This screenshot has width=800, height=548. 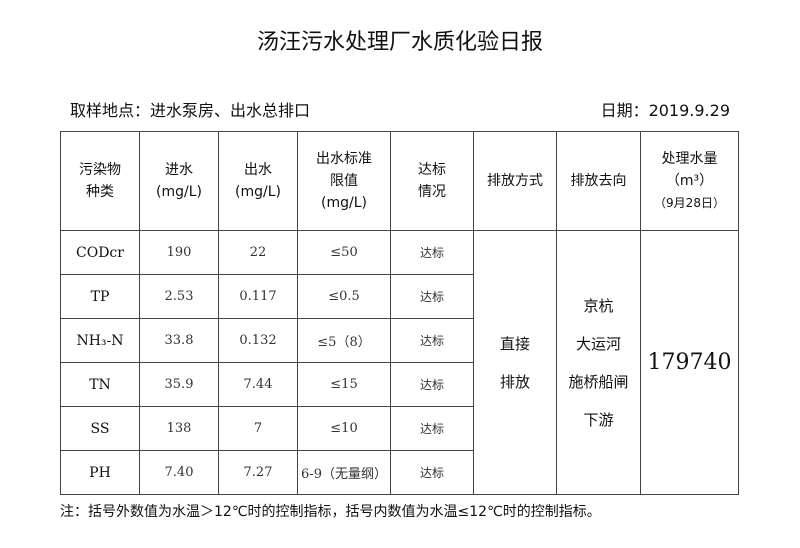 I want to click on header-volume: 处理水量 （m³） （9月28日）, so click(x=689, y=181).